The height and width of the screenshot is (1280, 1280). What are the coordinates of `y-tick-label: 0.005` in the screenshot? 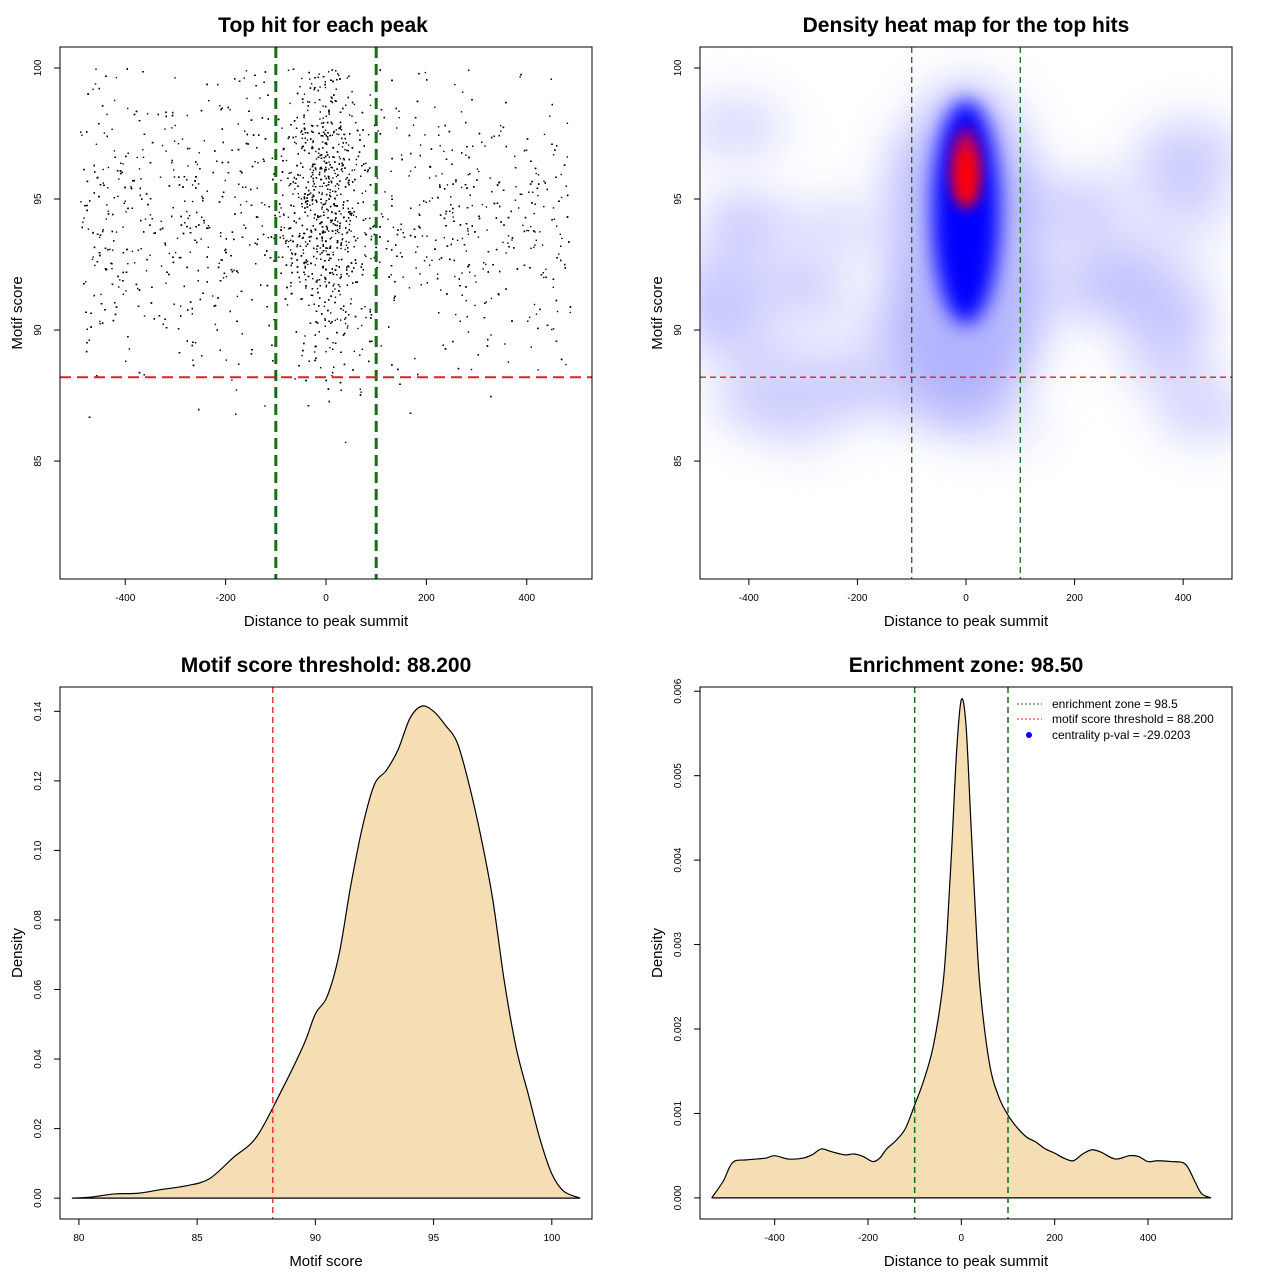 It's located at (678, 775).